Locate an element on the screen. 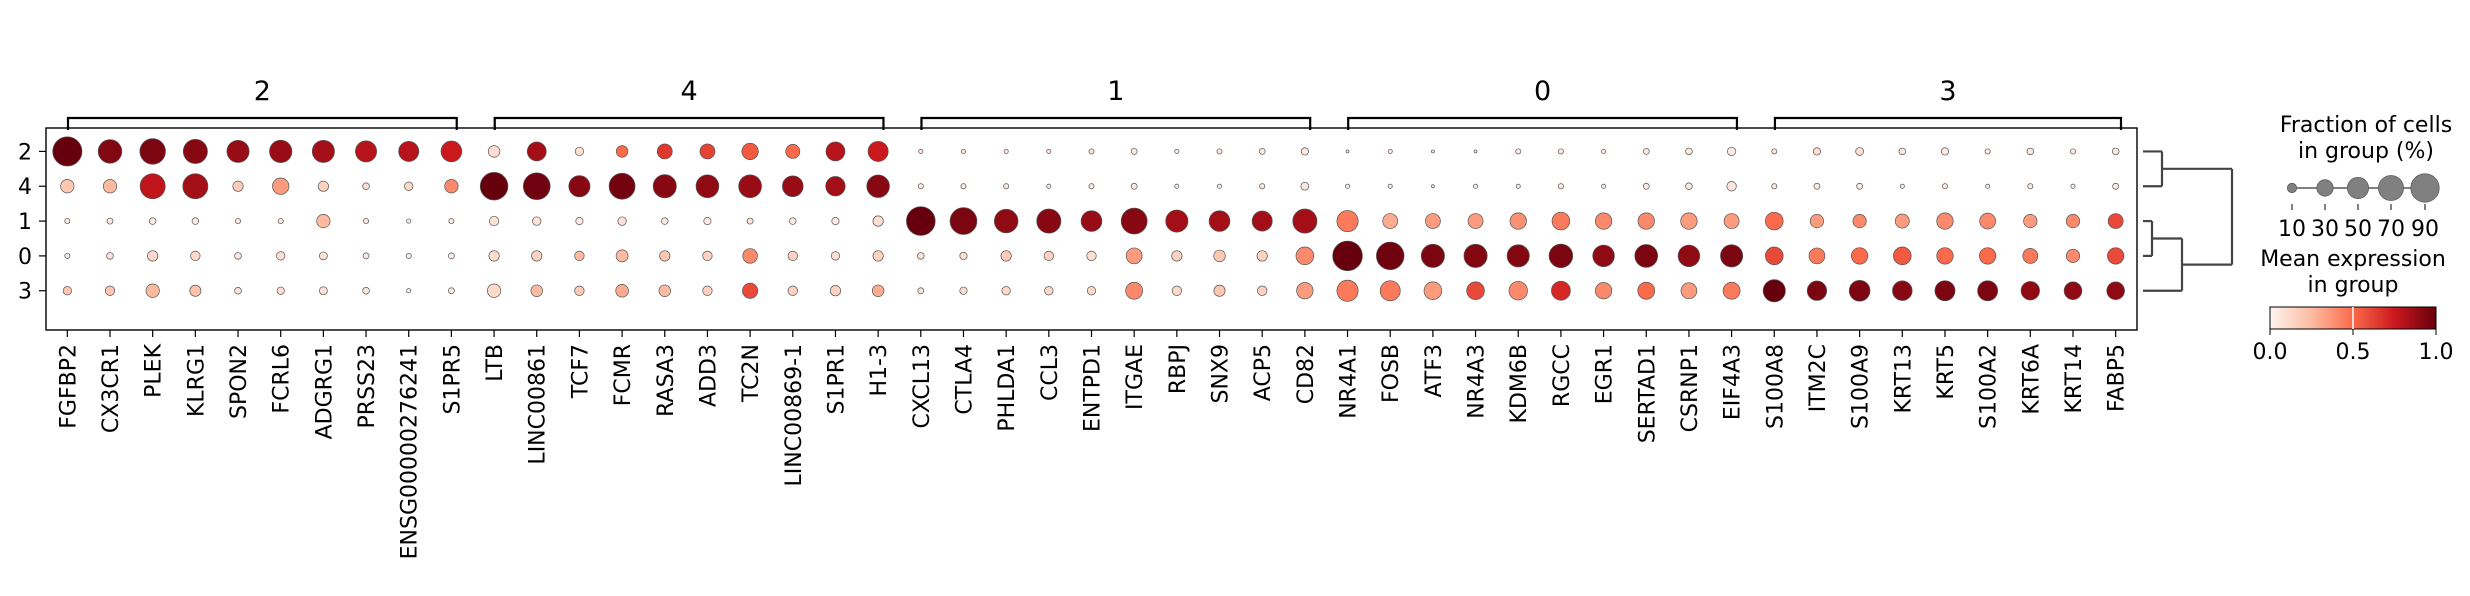 The height and width of the screenshot is (596, 2470). col-label: PLEK is located at coordinates (154, 370).